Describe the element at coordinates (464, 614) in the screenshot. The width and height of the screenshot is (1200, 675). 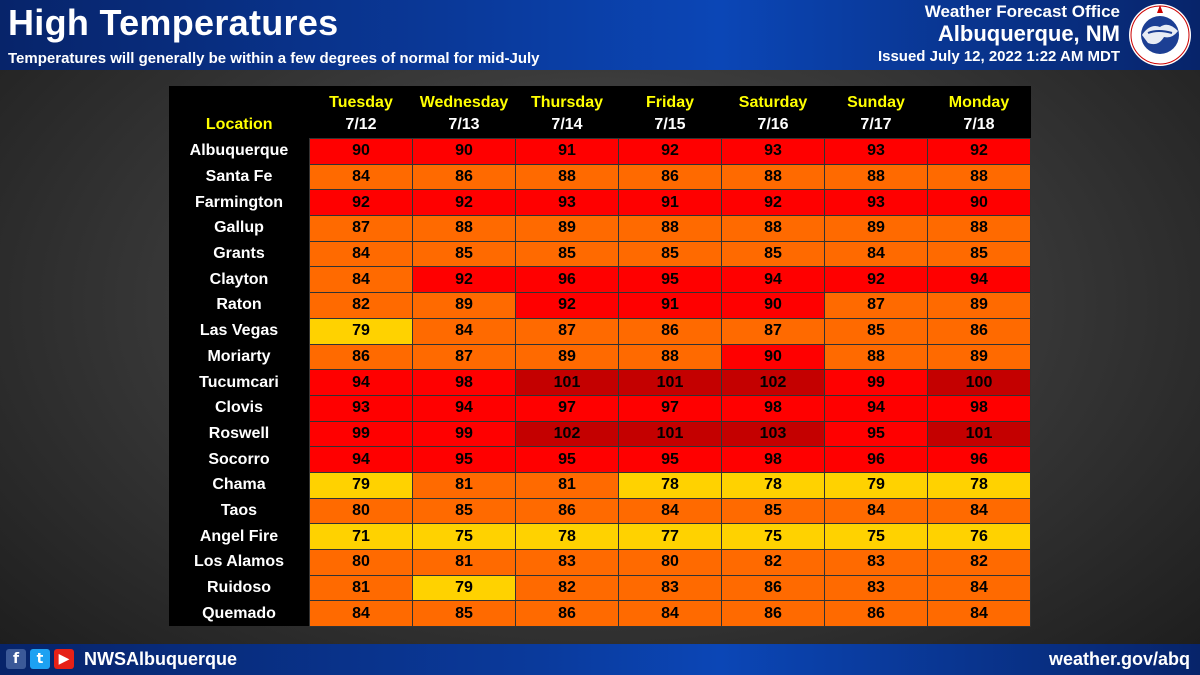
I see `temperature-cell: 85` at that location.